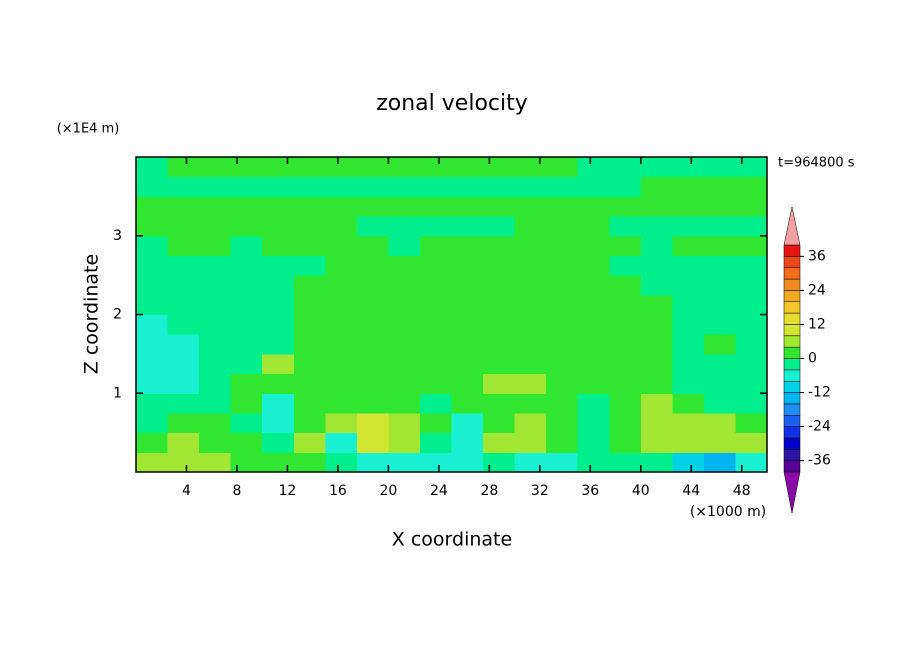  I want to click on y-tick-label: 2, so click(117, 315).